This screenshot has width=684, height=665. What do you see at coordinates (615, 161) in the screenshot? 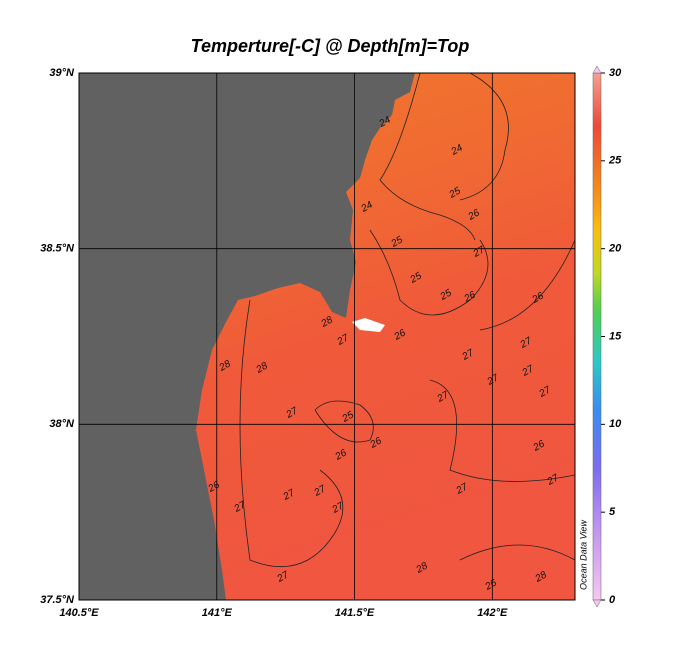
I see `colorbar-tick-label: 25` at bounding box center [615, 161].